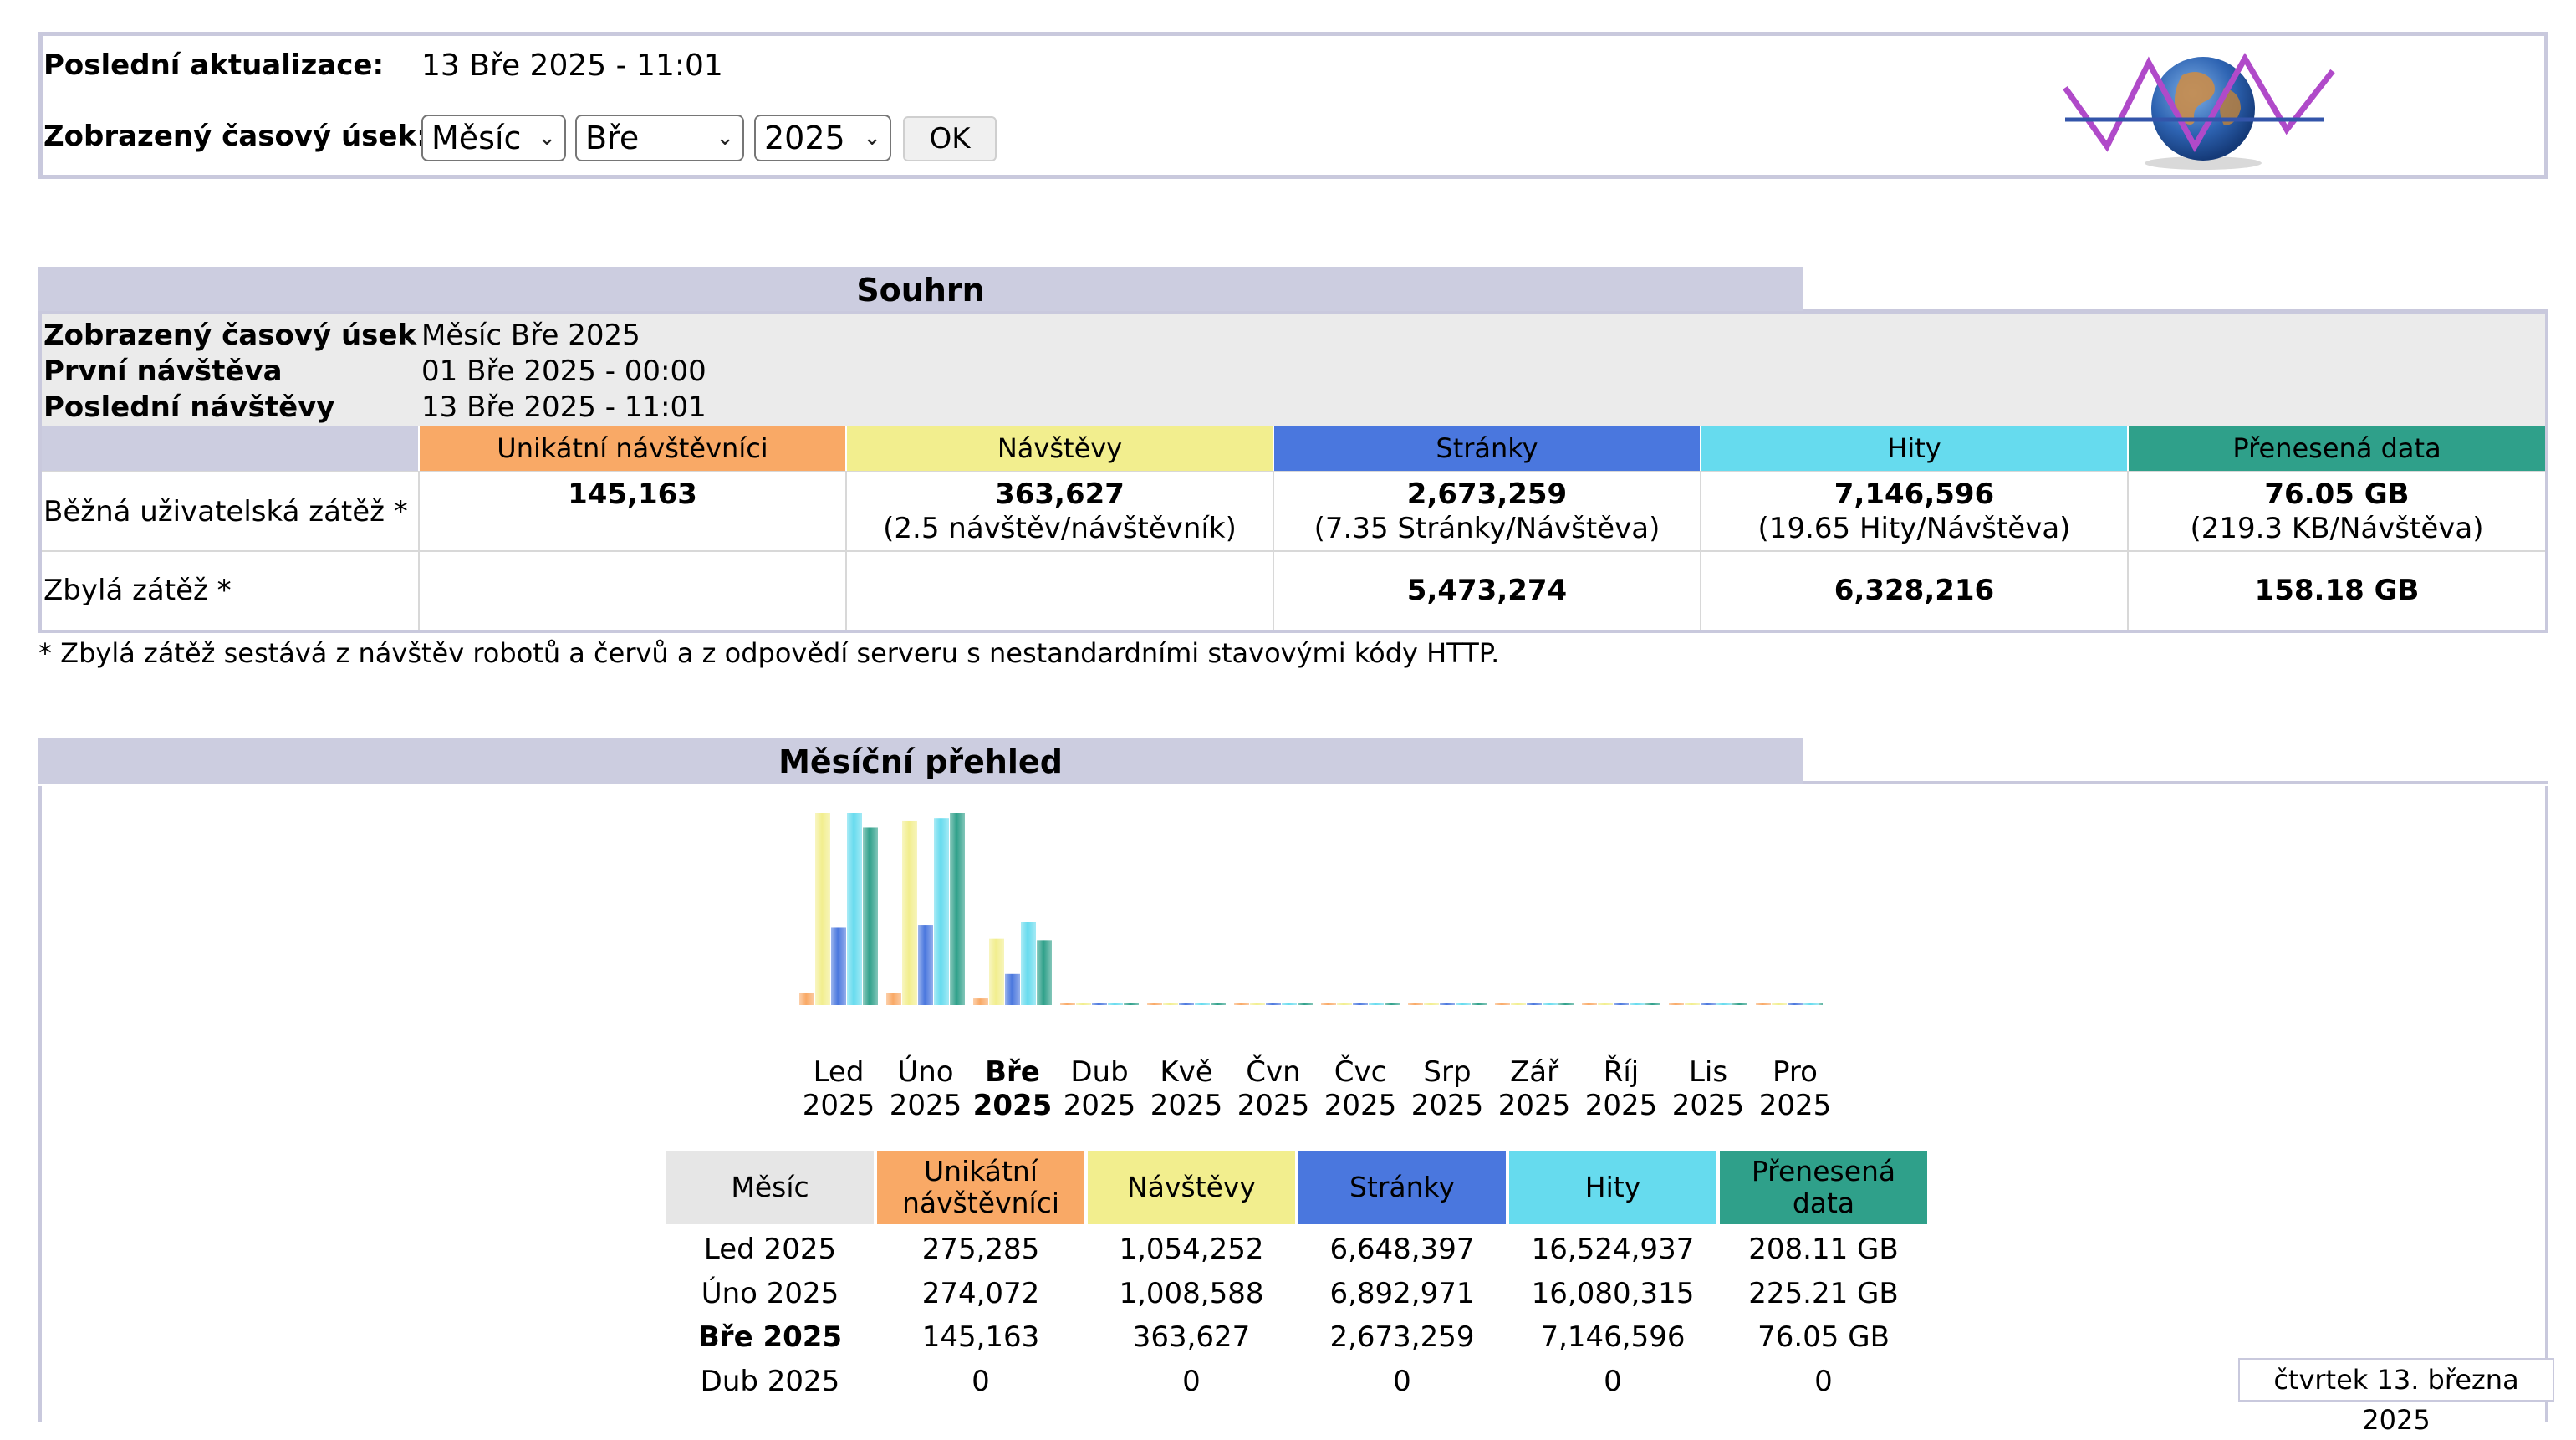 The image size is (2576, 1440). What do you see at coordinates (770, 1337) in the screenshot?
I see `table-row-month: Bře 2025` at bounding box center [770, 1337].